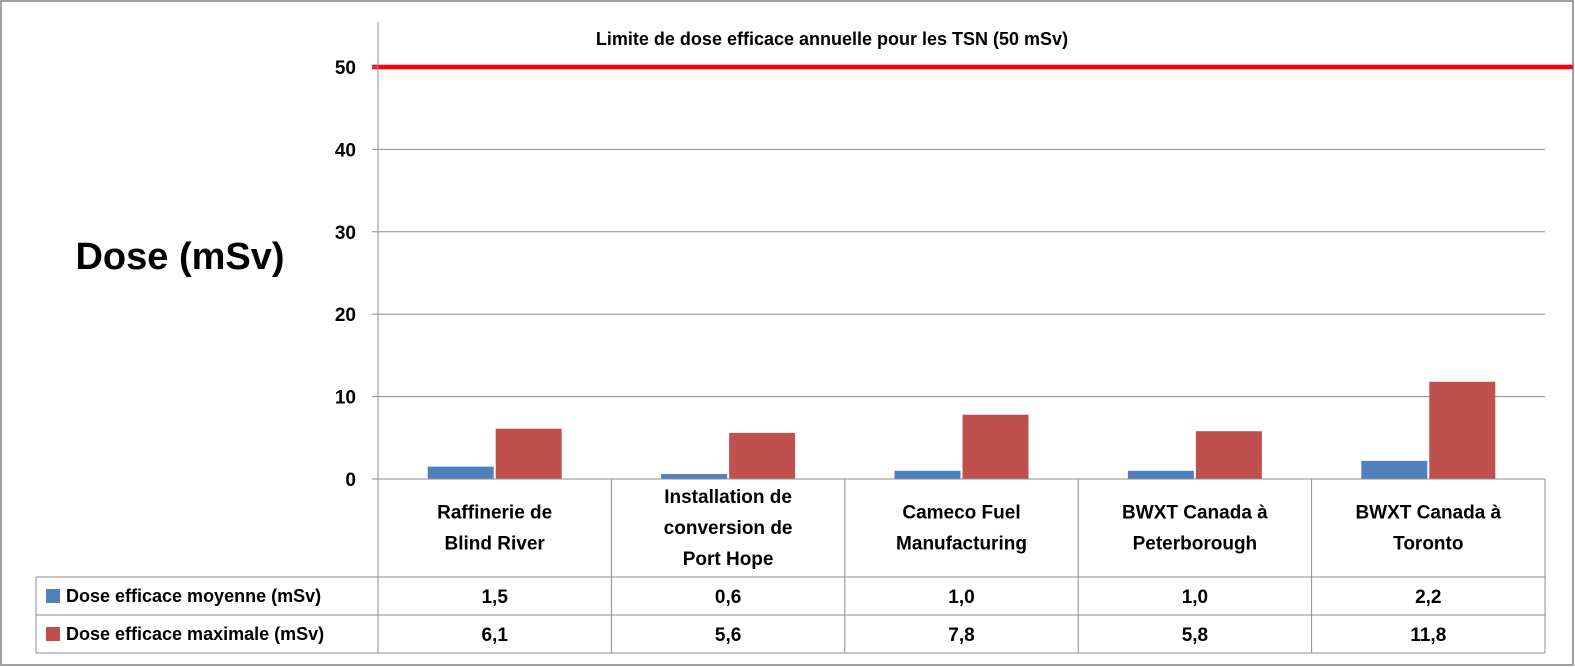 The height and width of the screenshot is (667, 1575). I want to click on data-label: 5,6, so click(728, 635).